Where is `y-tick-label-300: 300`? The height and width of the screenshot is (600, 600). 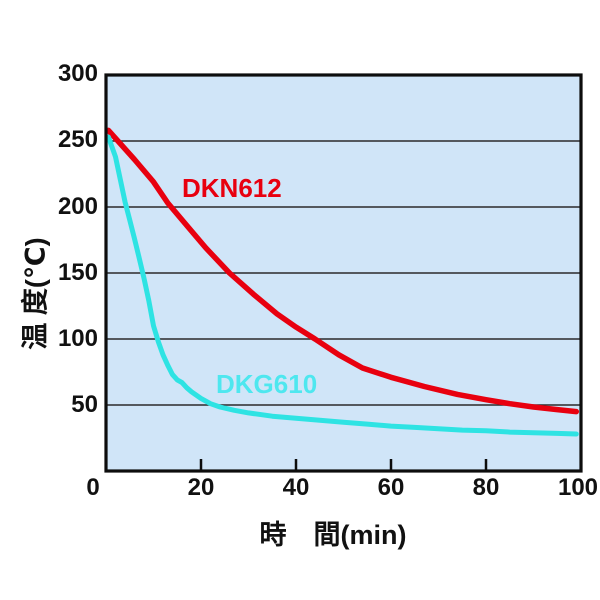
y-tick-label-300: 300 is located at coordinates (77, 73).